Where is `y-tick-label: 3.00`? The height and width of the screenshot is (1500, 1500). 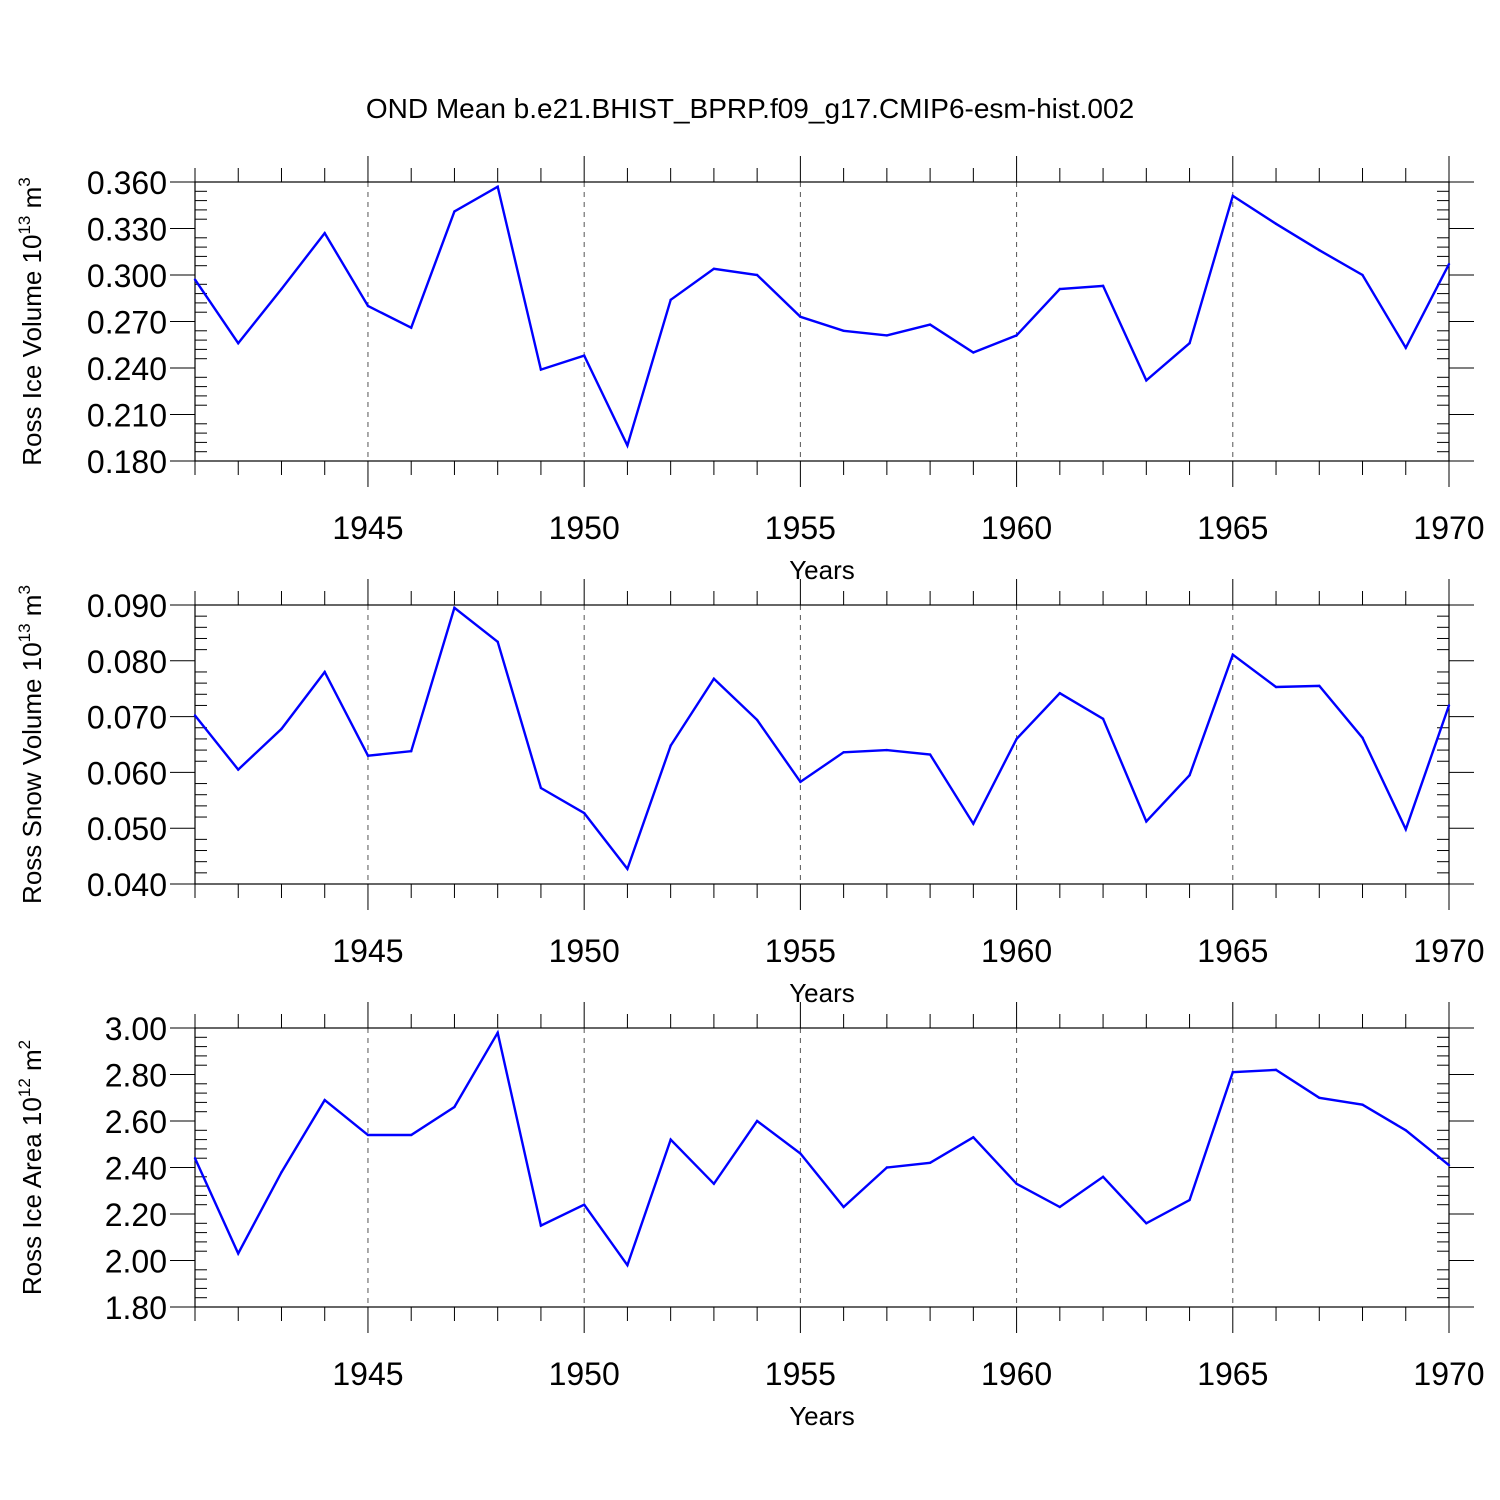
y-tick-label: 3.00 is located at coordinates (136, 1029).